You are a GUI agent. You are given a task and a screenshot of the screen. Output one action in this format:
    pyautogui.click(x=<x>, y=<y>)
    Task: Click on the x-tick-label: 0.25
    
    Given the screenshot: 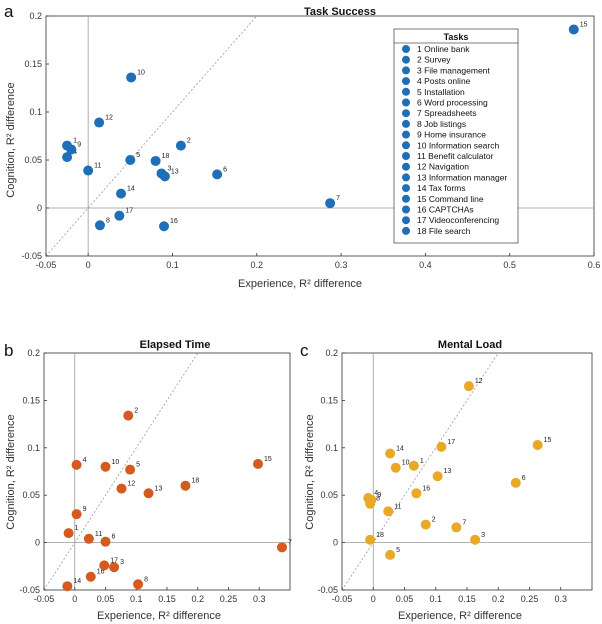 What is the action you would take?
    pyautogui.click(x=229, y=599)
    